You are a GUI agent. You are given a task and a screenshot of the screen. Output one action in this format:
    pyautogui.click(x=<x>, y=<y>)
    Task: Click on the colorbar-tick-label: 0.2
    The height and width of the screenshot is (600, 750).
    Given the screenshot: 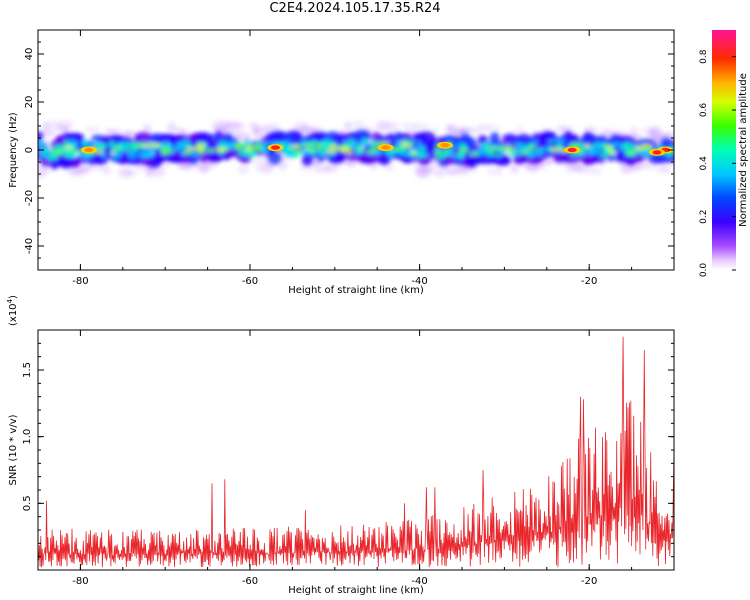 What is the action you would take?
    pyautogui.click(x=704, y=217)
    